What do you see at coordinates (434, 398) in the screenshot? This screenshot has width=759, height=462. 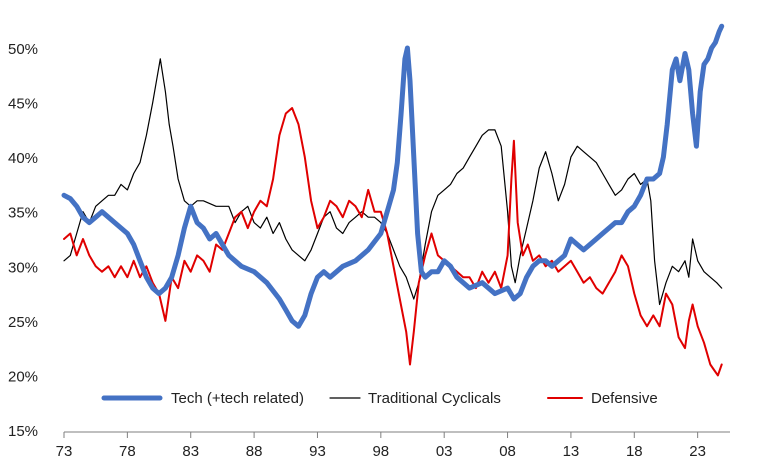 I see `legend-item-traditional-cyclicals-label: Traditional Cyclicals` at bounding box center [434, 398].